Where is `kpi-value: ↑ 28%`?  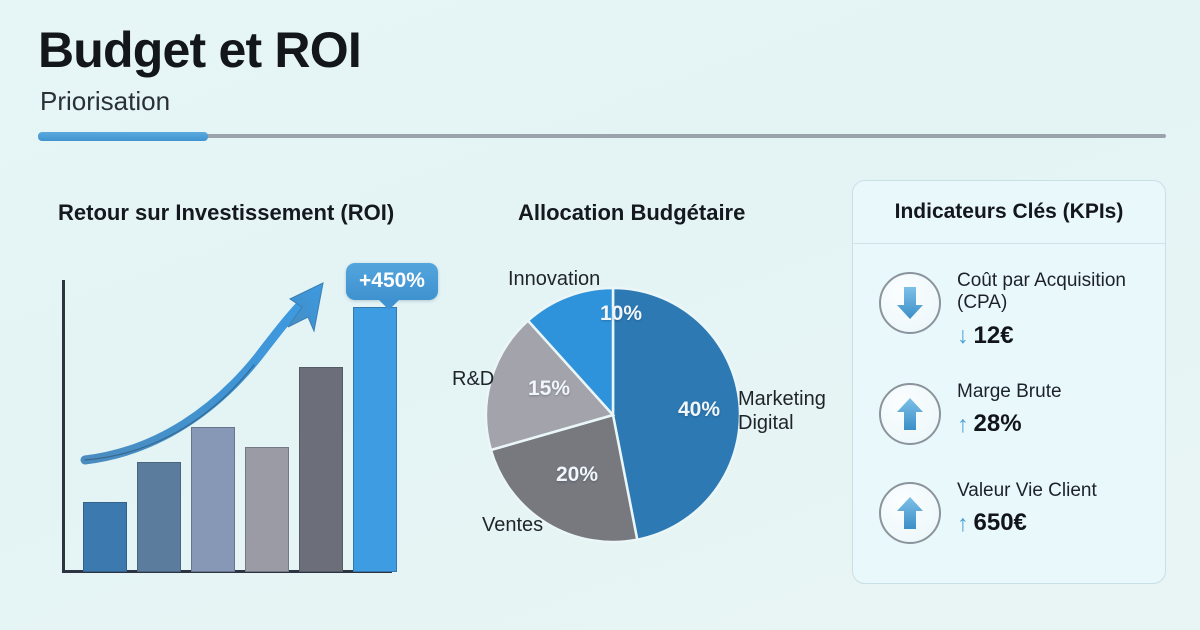
kpi-value: ↑ 28% is located at coordinates (1009, 424).